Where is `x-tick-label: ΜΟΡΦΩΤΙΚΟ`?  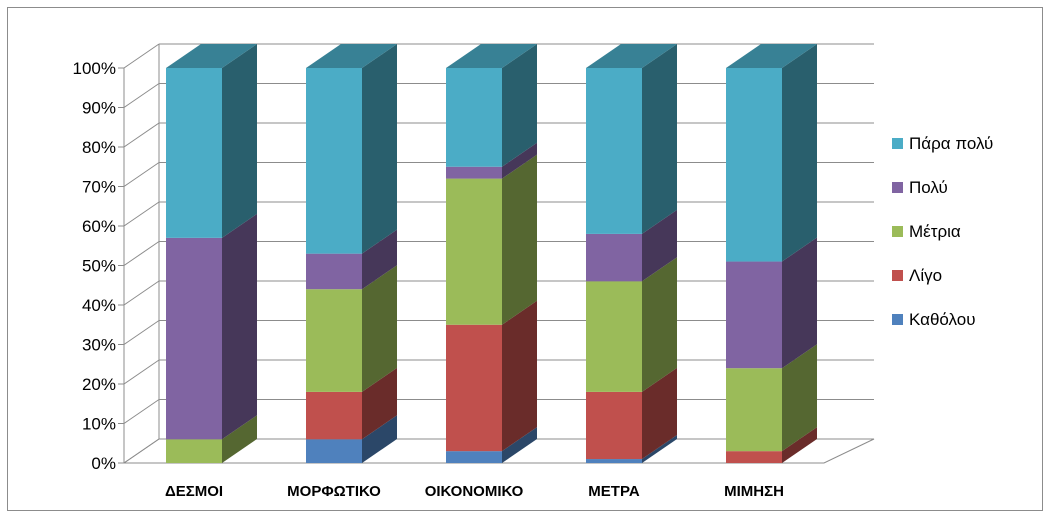 x-tick-label: ΜΟΡΦΩΤΙΚΟ is located at coordinates (334, 491).